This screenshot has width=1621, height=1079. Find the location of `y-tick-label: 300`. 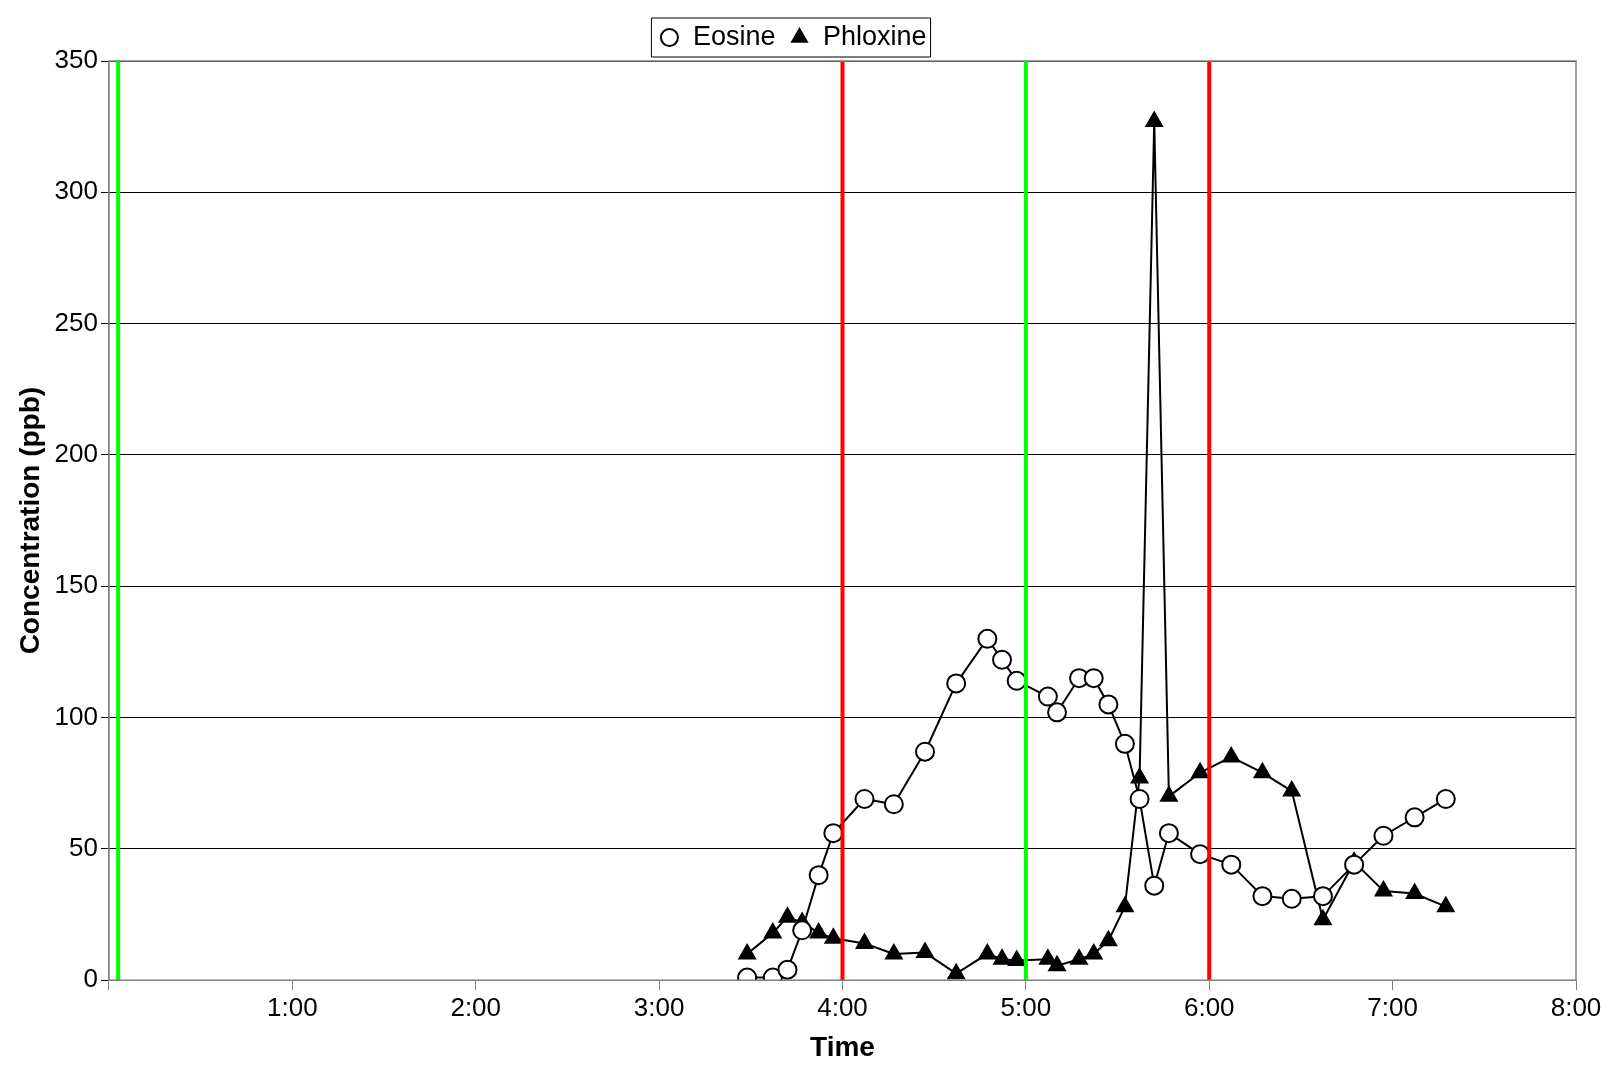

y-tick-label: 300 is located at coordinates (76, 190).